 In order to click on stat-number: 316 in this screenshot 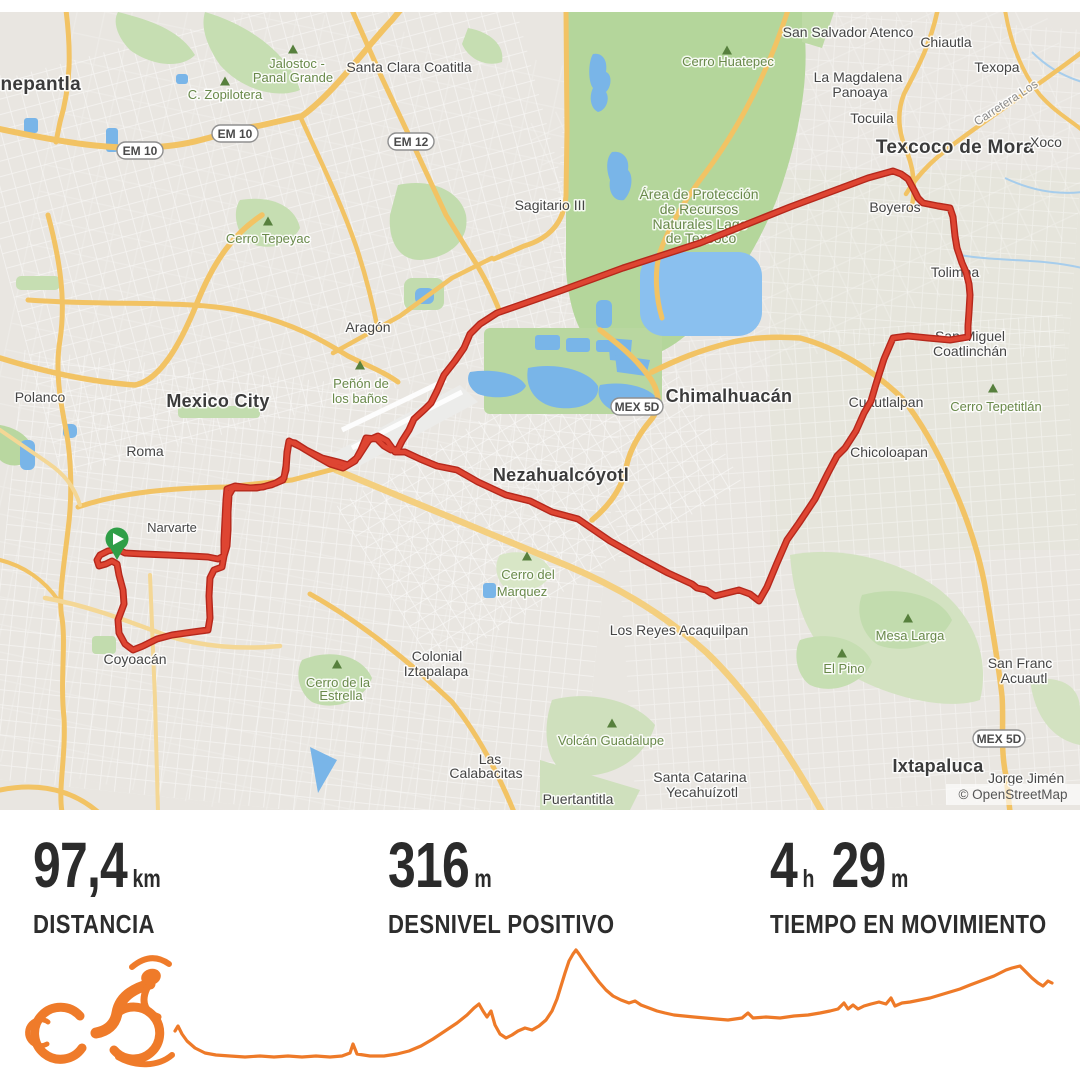, I will do `click(429, 865)`.